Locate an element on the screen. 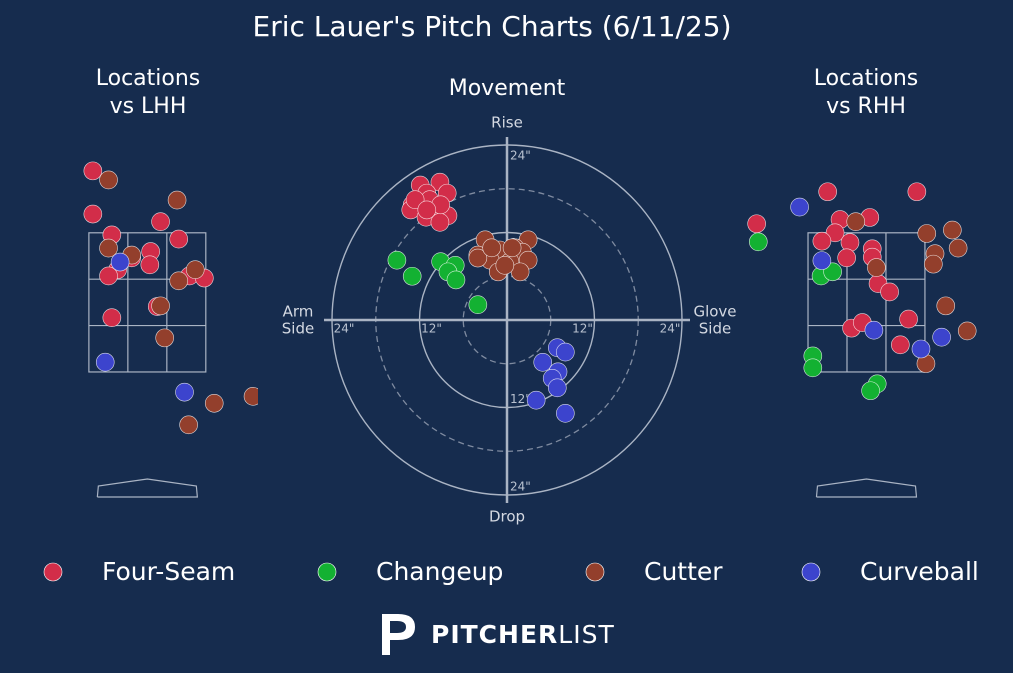 This screenshot has height=673, width=1013. label-line: vs RHH is located at coordinates (866, 106).